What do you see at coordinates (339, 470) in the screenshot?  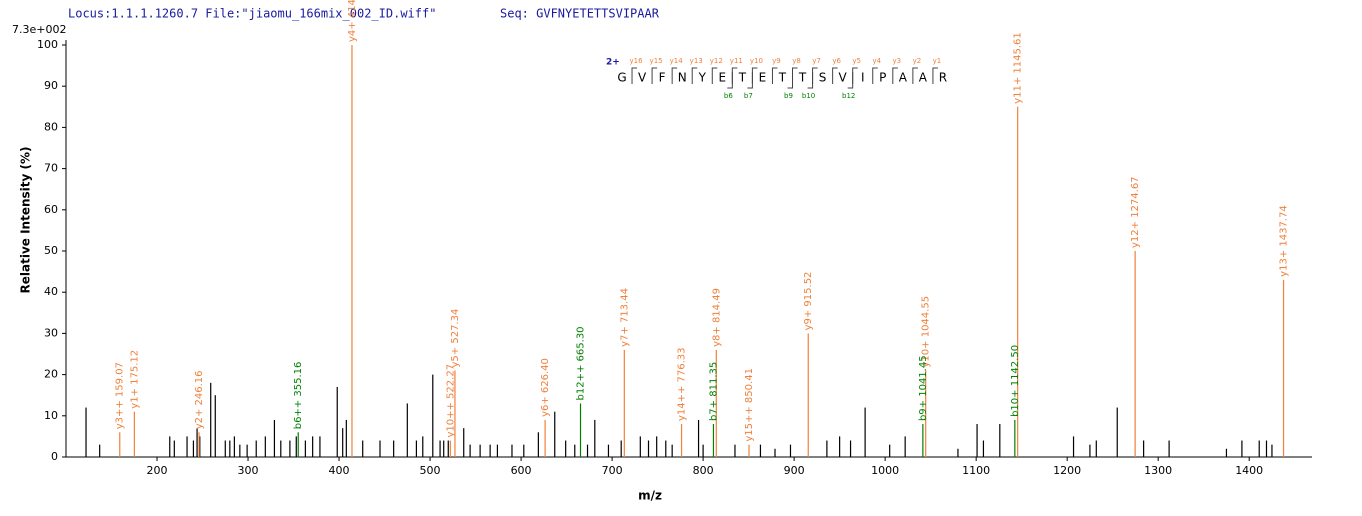 I see `x-tick-label: 400` at bounding box center [339, 470].